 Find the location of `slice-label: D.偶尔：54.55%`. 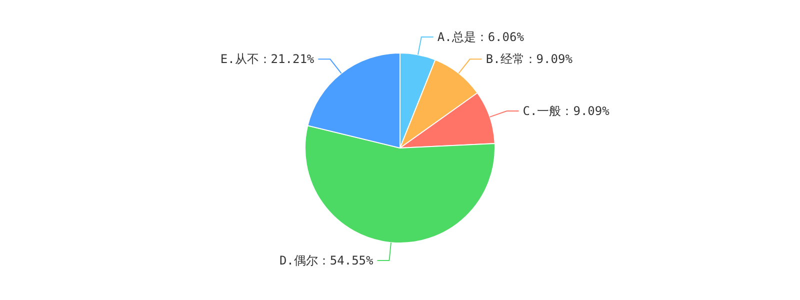

slice-label: D.偶尔：54.55% is located at coordinates (326, 260).